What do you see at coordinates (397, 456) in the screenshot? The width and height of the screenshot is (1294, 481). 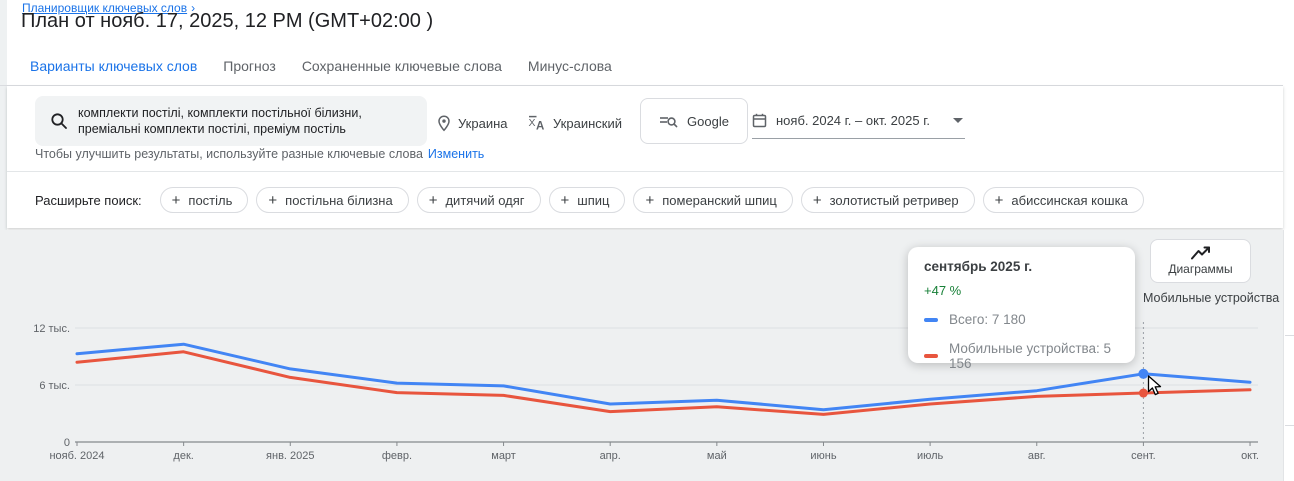 I see `x-axis-label: февр.` at bounding box center [397, 456].